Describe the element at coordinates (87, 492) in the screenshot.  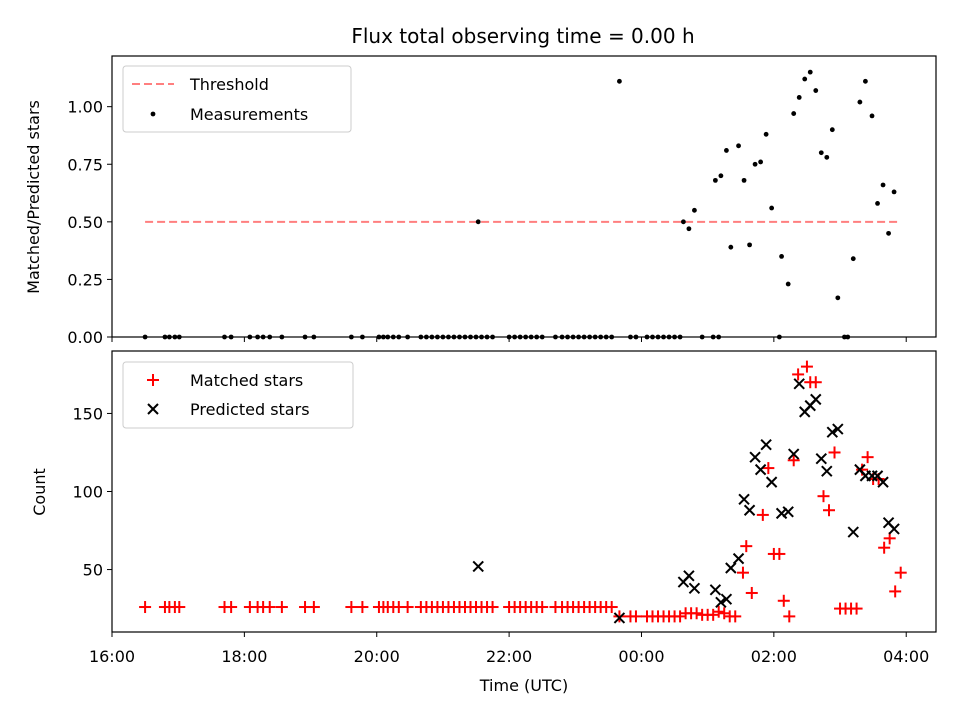
I see `bottom-ytick-label: 100` at that location.